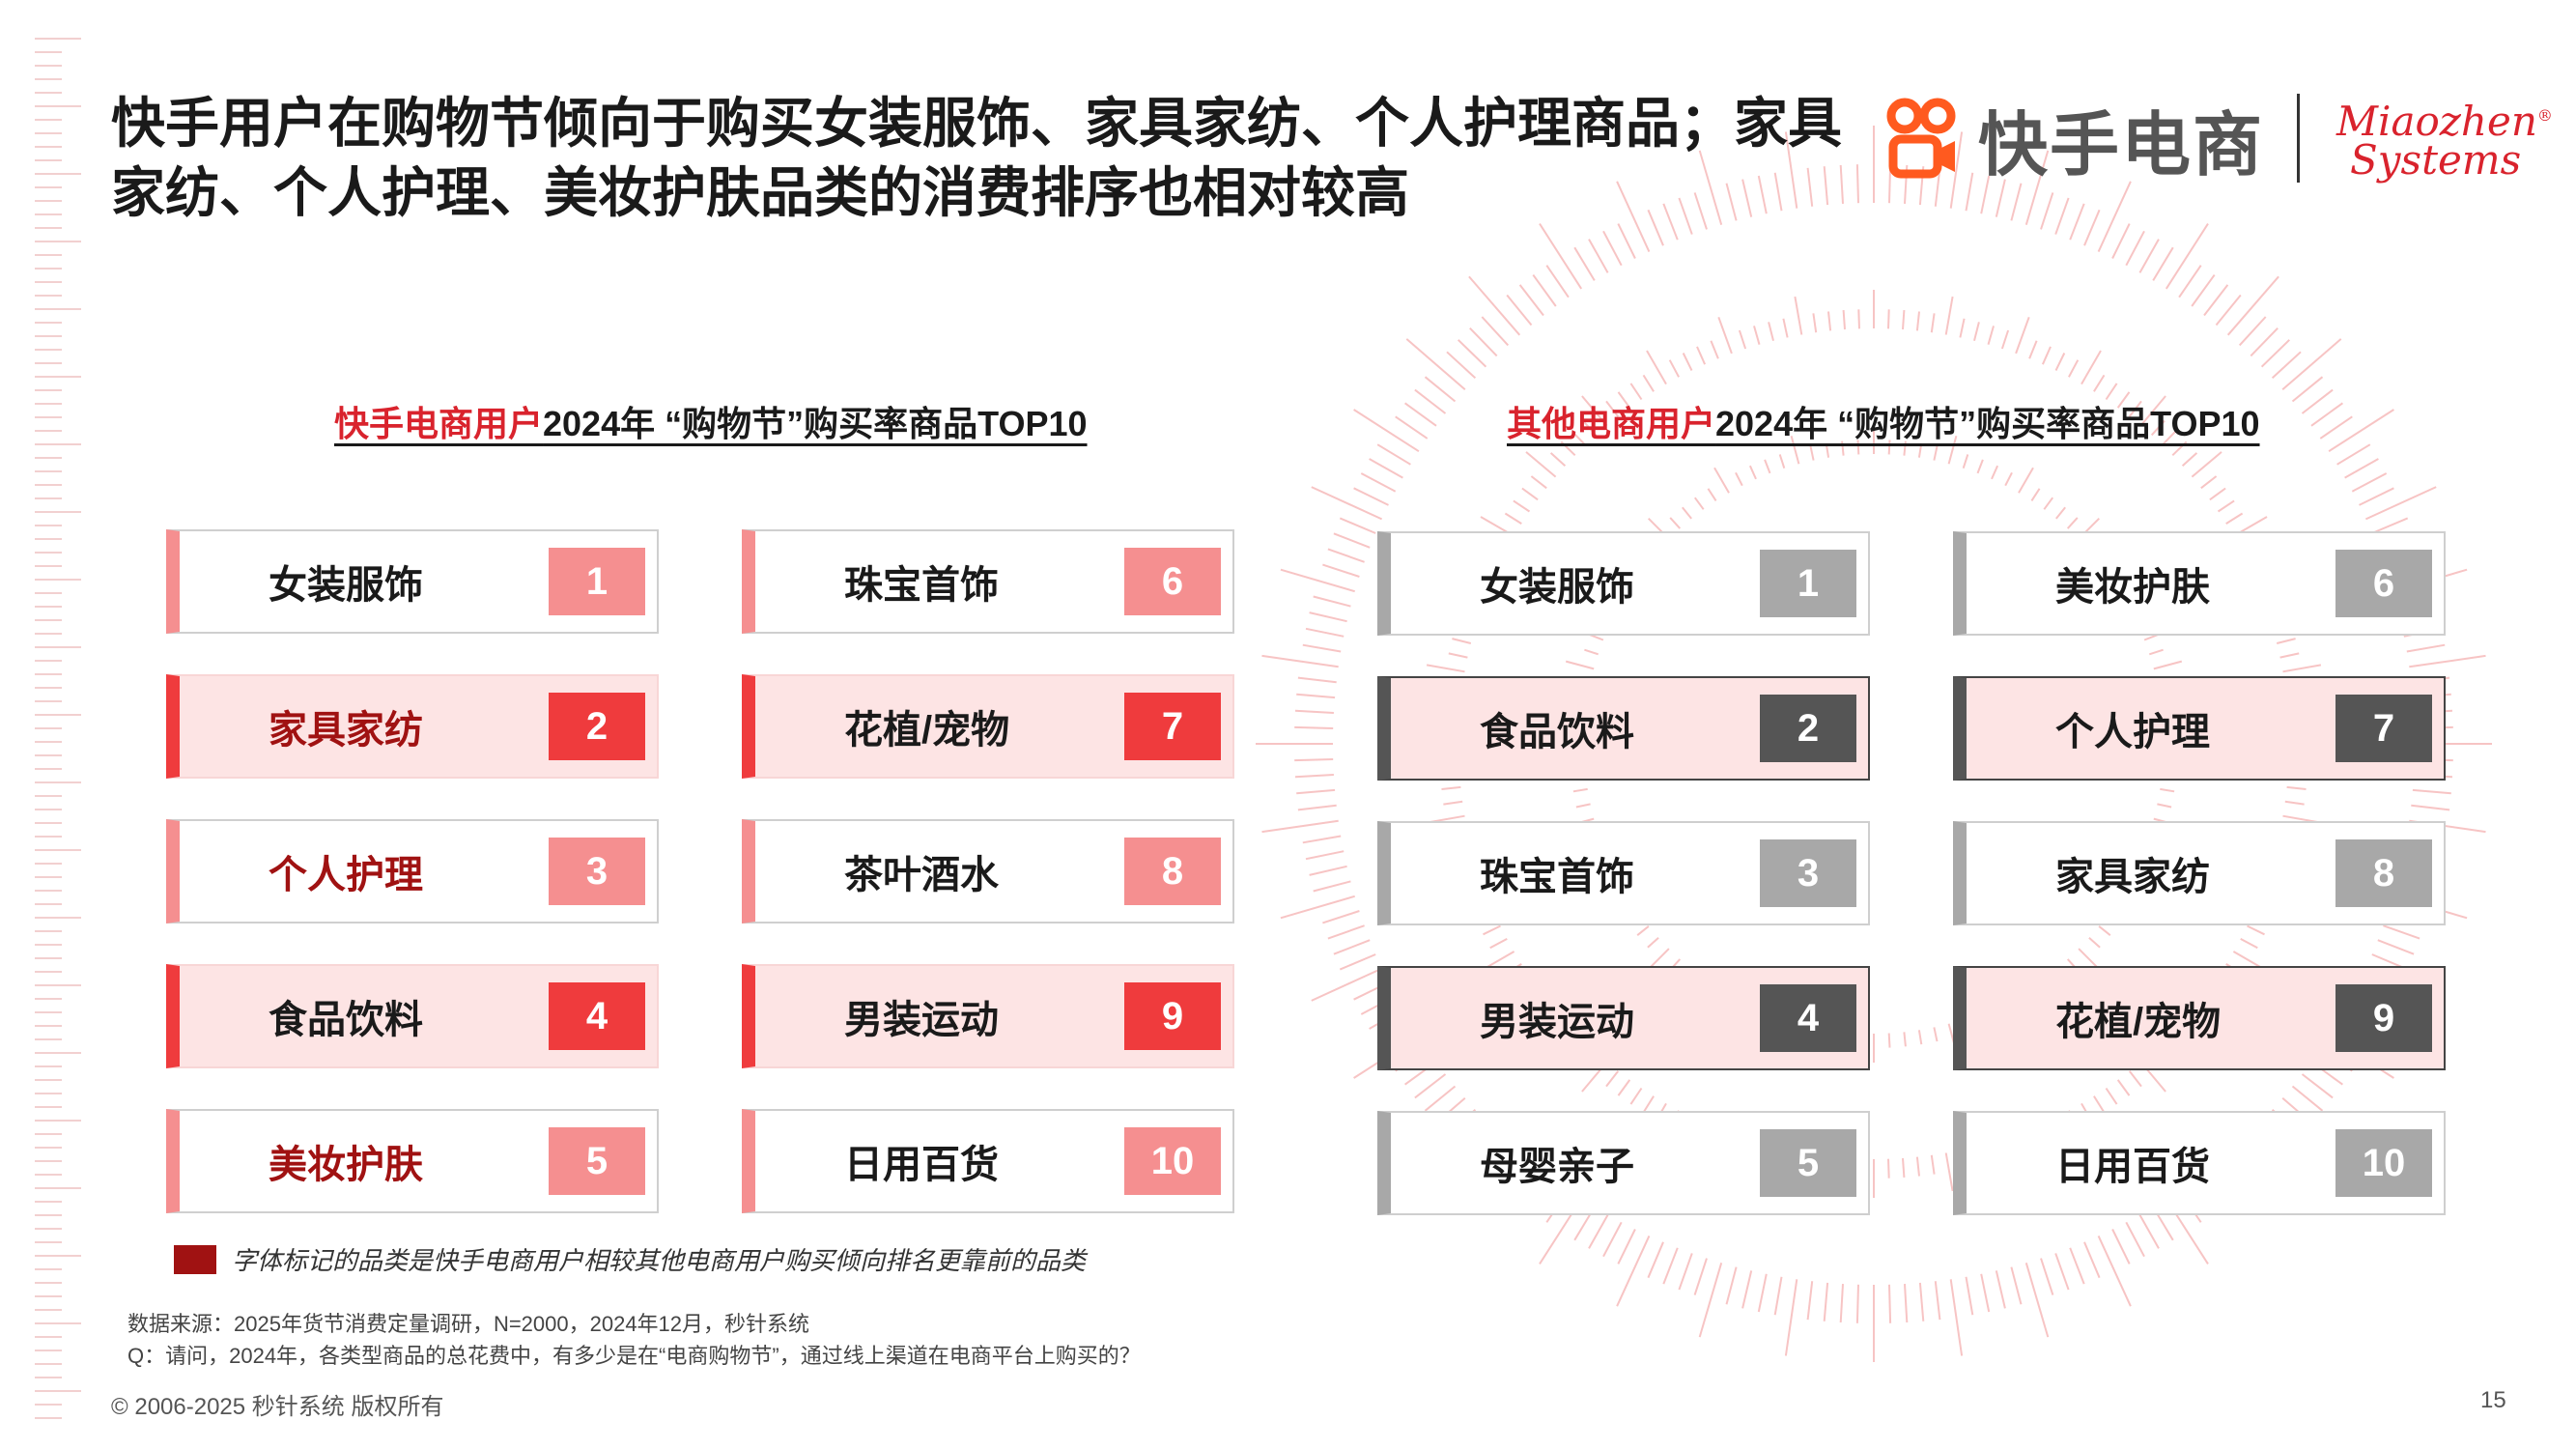  I want to click on legend: 字体标记的品类是快手电商用户相较其他电商用户购买倾向排名更靠前的品类, so click(630, 1259).